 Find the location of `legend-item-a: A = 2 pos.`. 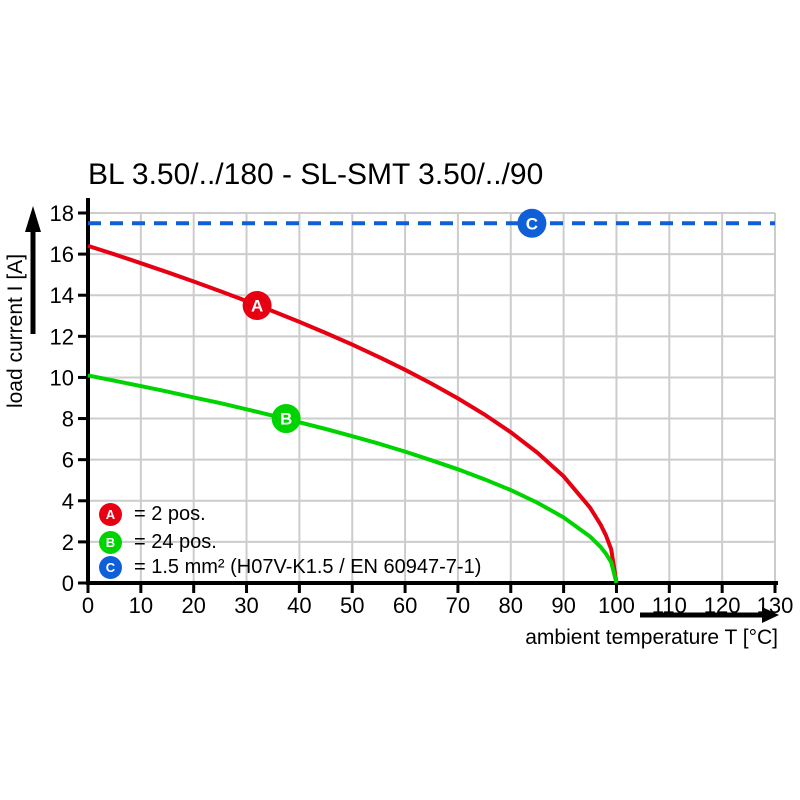

legend-item-a: A = 2 pos. is located at coordinates (152, 514).